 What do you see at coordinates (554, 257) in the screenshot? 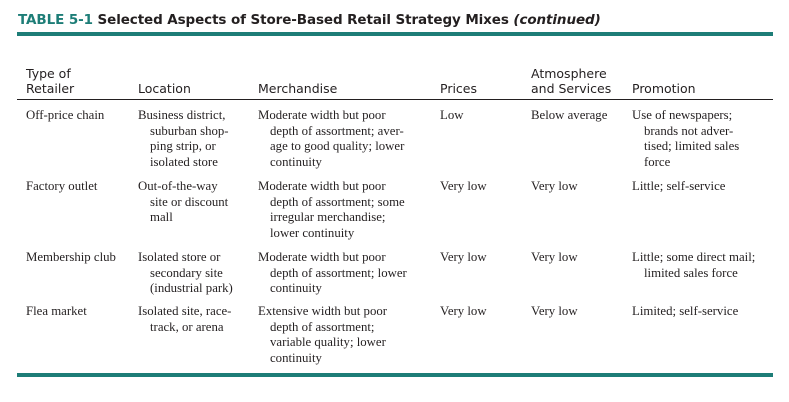
I see `row-3-atmosphere: Very low` at bounding box center [554, 257].